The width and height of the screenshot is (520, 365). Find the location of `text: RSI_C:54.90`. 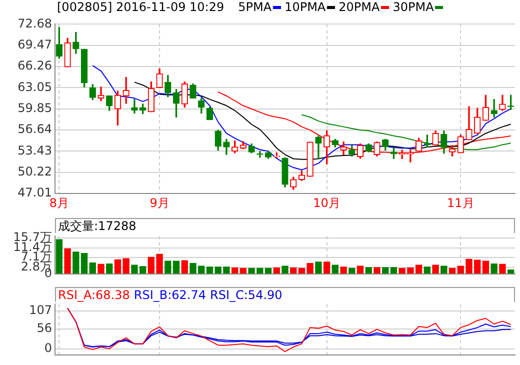

text: RSI_C:54.90 is located at coordinates (246, 295).